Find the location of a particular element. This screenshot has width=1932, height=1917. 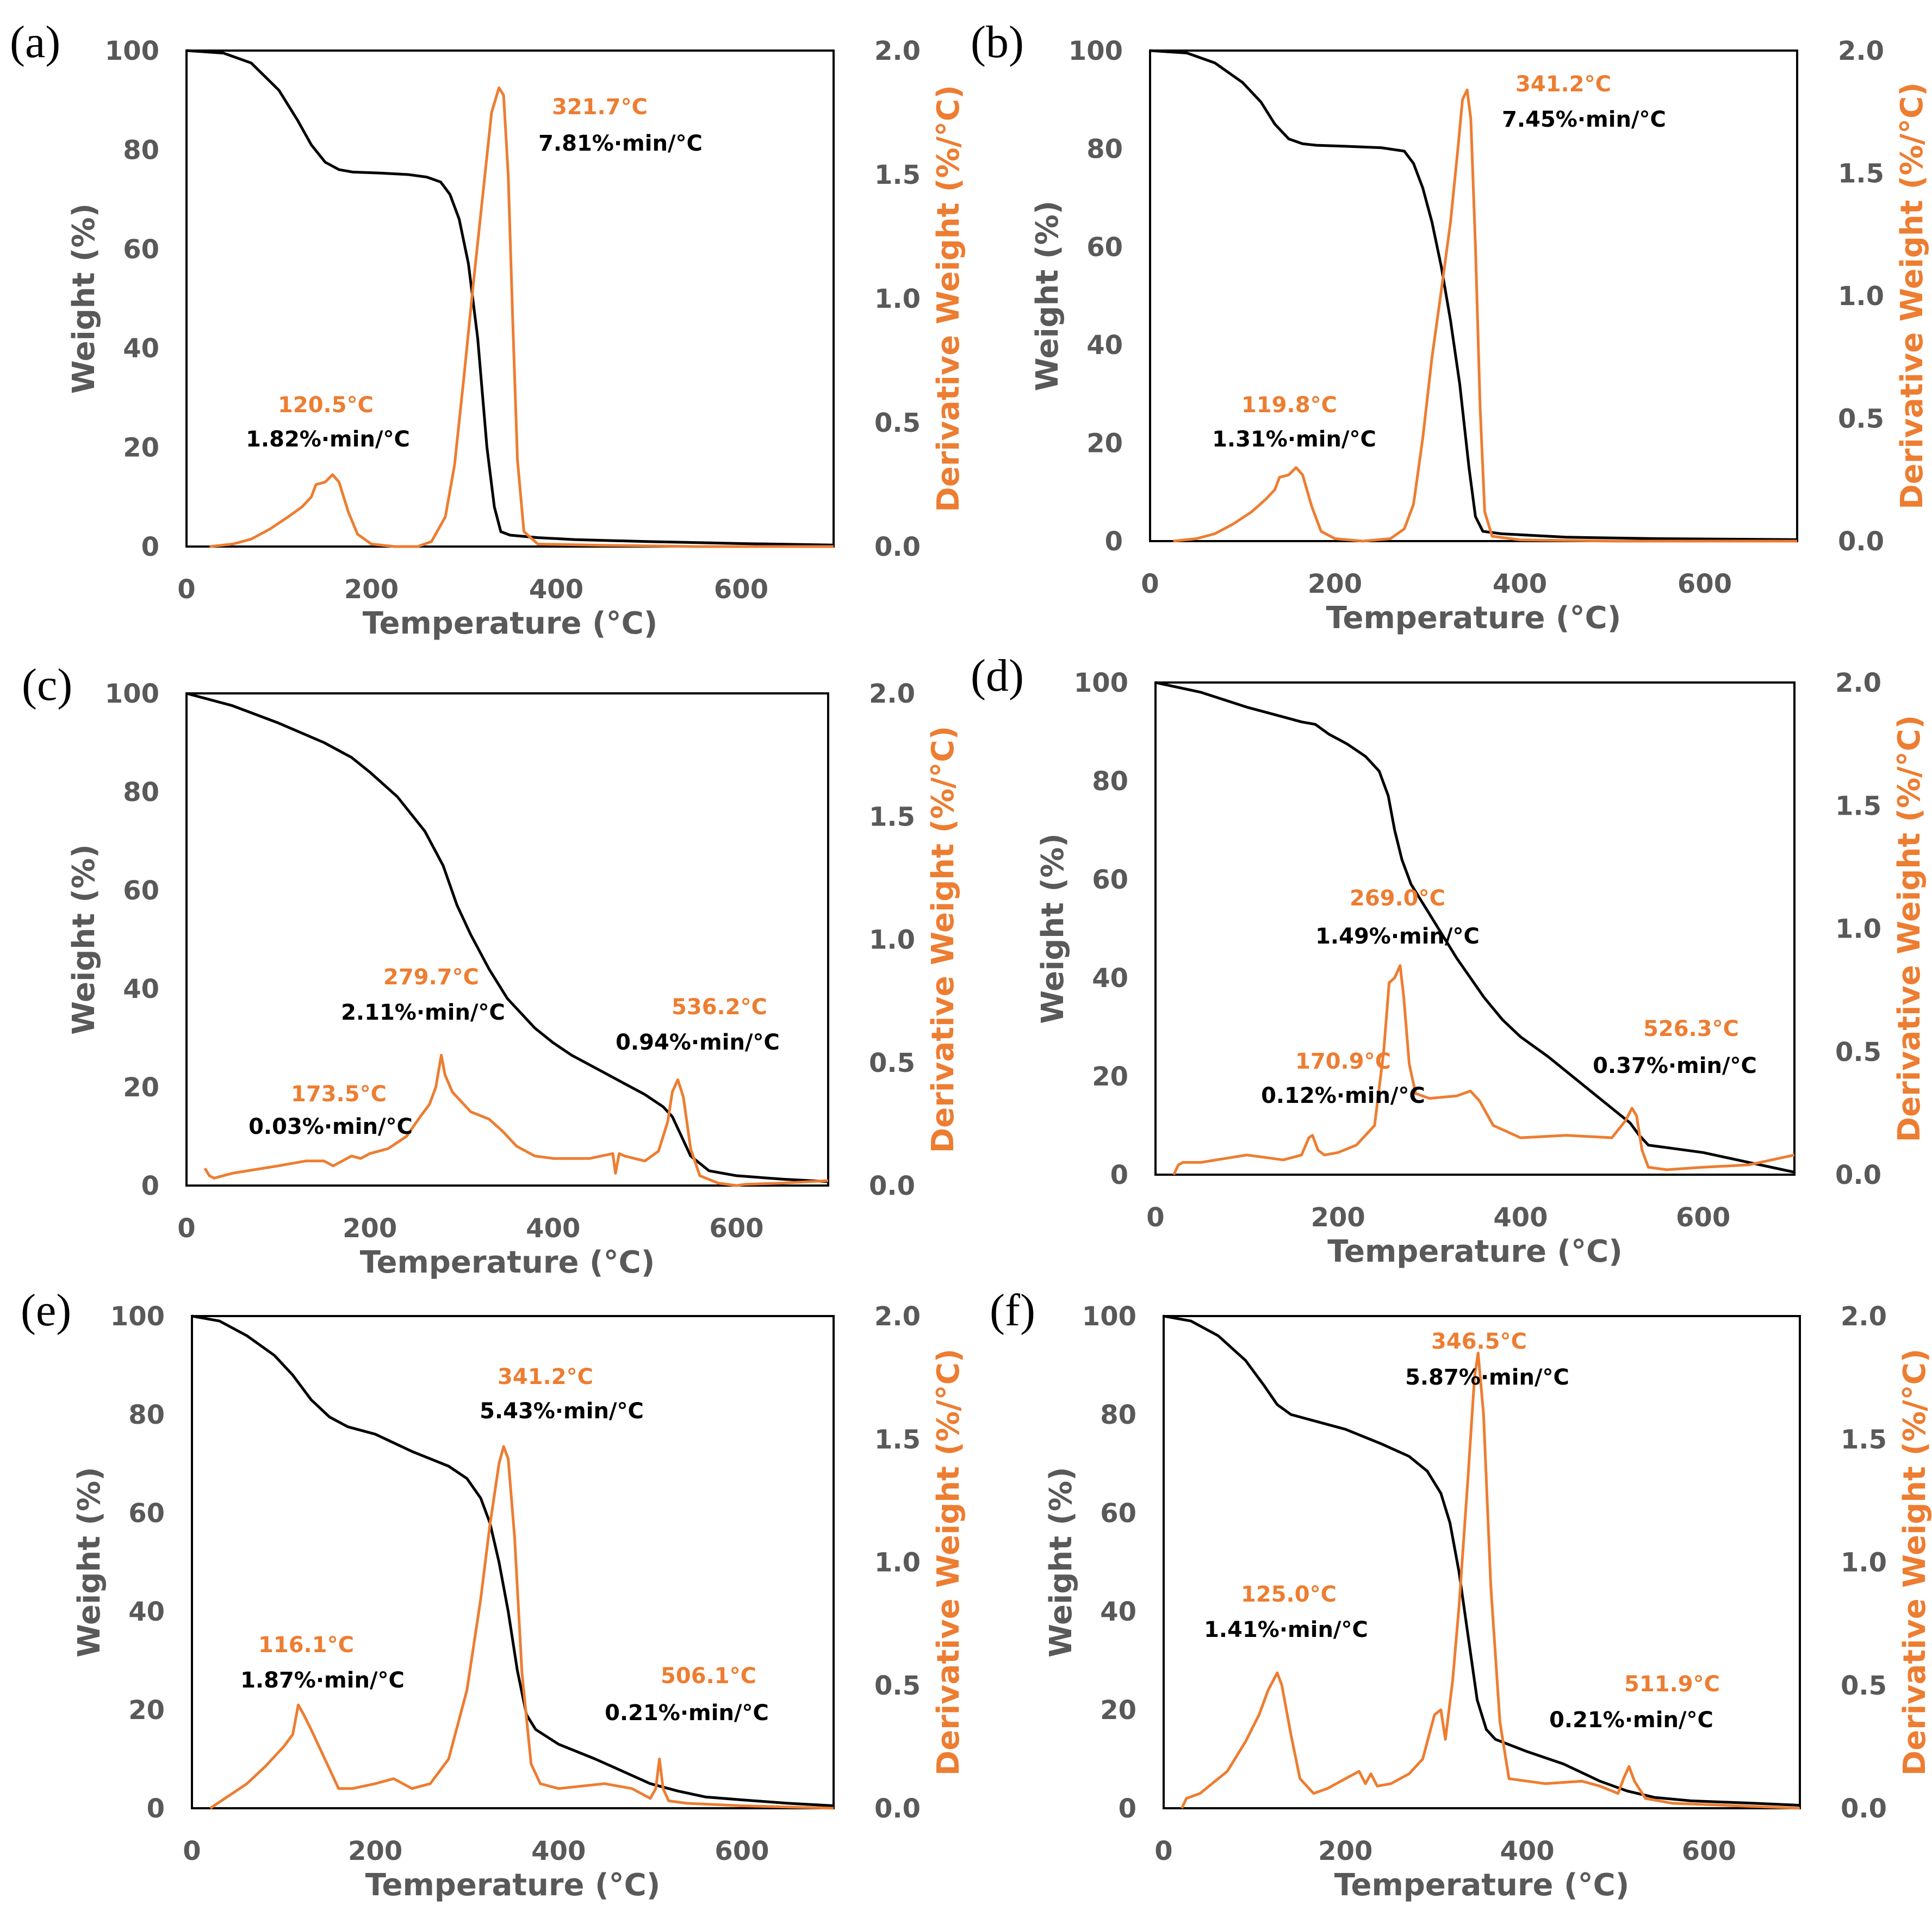

panel-label: (e) is located at coordinates (46, 1310).